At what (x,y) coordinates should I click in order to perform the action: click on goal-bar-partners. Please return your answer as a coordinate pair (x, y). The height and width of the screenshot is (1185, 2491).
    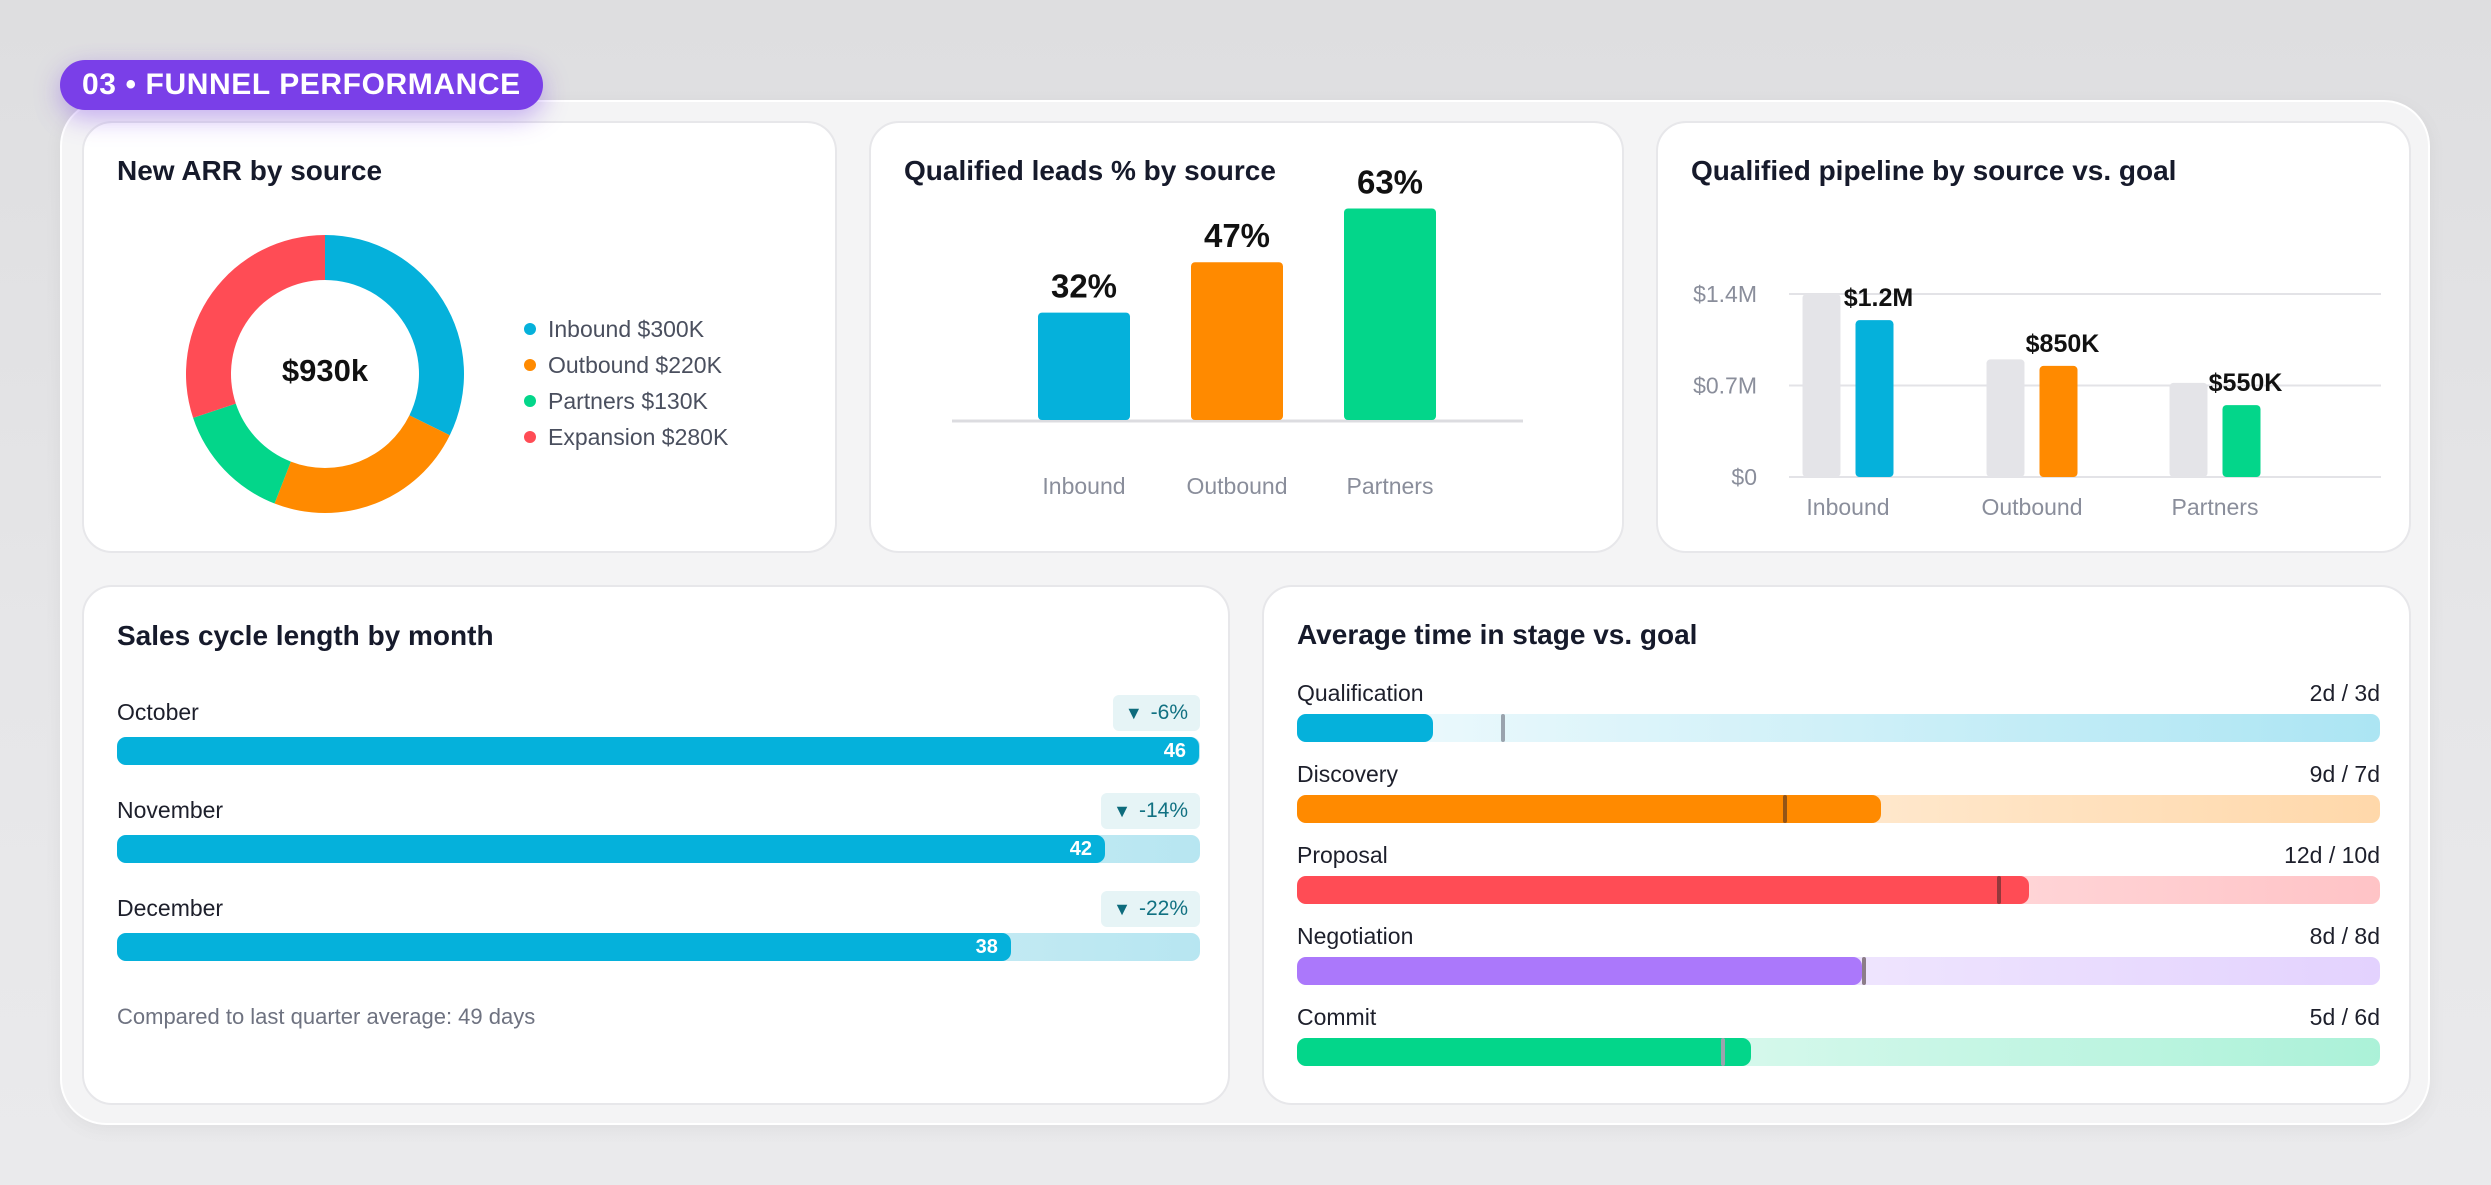
    Looking at the image, I should click on (2188, 429).